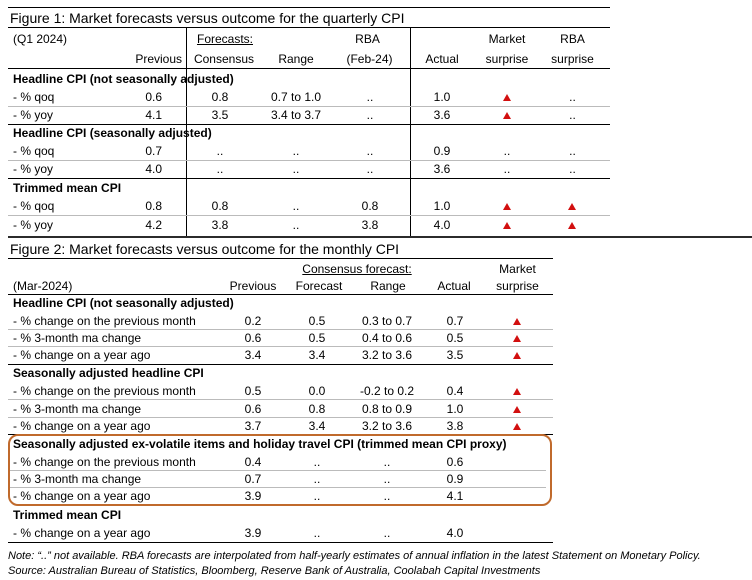 The height and width of the screenshot is (580, 752). Describe the element at coordinates (112, 133) in the screenshot. I see `fig1-section-heading: Headline CPI (seasonally adjusted)` at that location.